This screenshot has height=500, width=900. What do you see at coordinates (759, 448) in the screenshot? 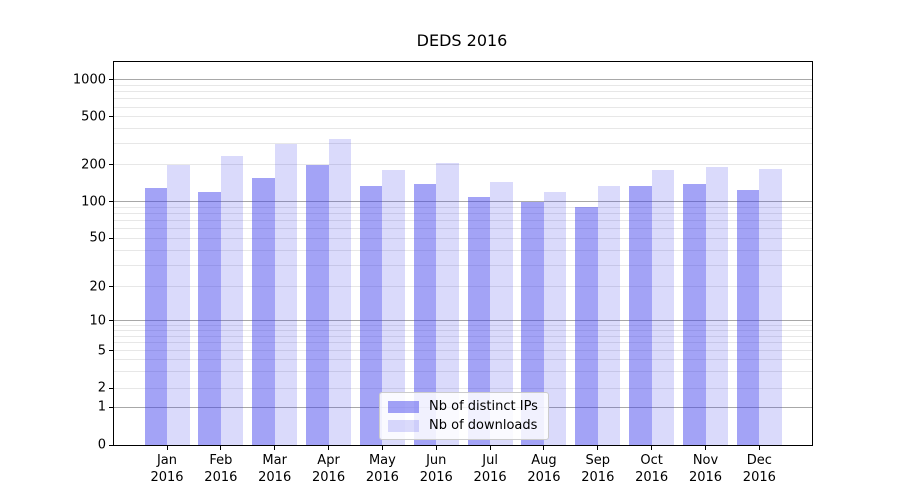
I see `x-tick-mark-dec` at bounding box center [759, 448].